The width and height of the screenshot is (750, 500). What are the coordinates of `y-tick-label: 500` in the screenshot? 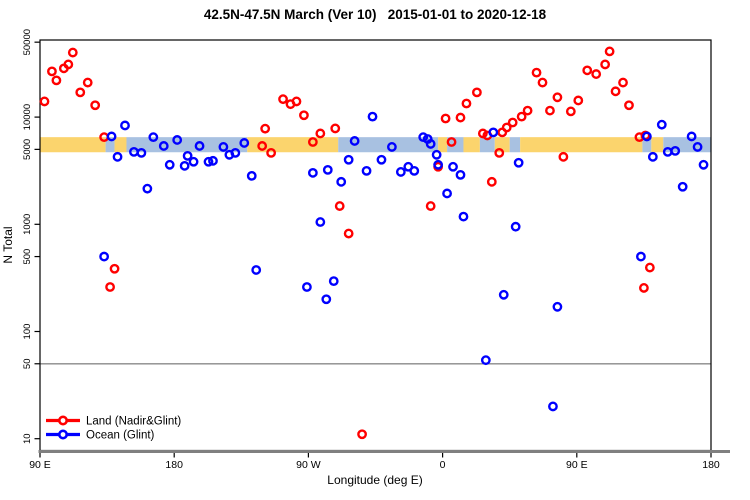 It's located at (27, 257).